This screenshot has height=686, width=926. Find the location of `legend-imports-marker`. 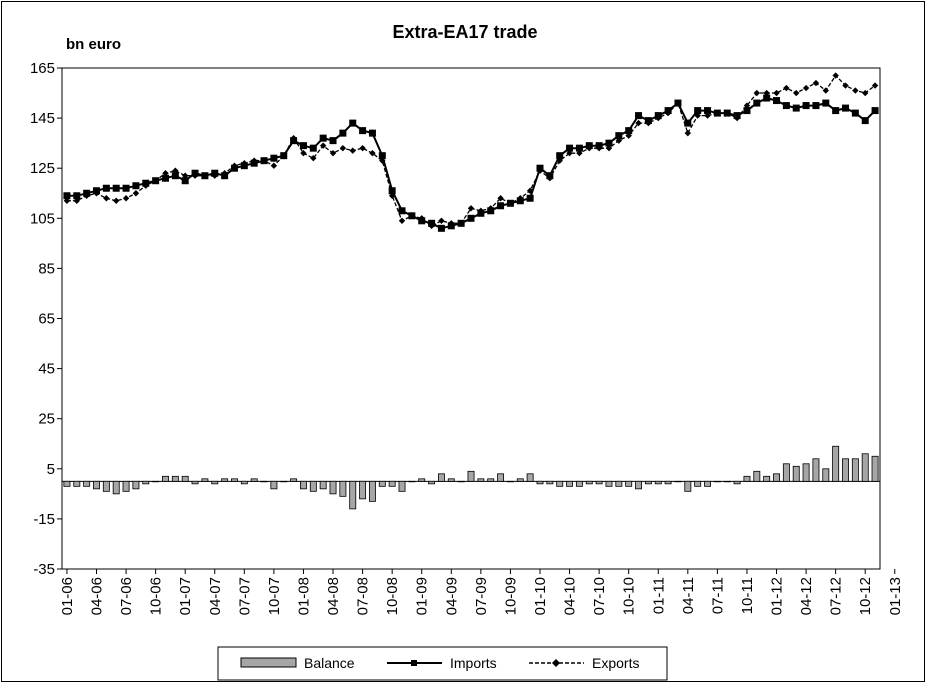

legend-imports-marker is located at coordinates (414, 663).